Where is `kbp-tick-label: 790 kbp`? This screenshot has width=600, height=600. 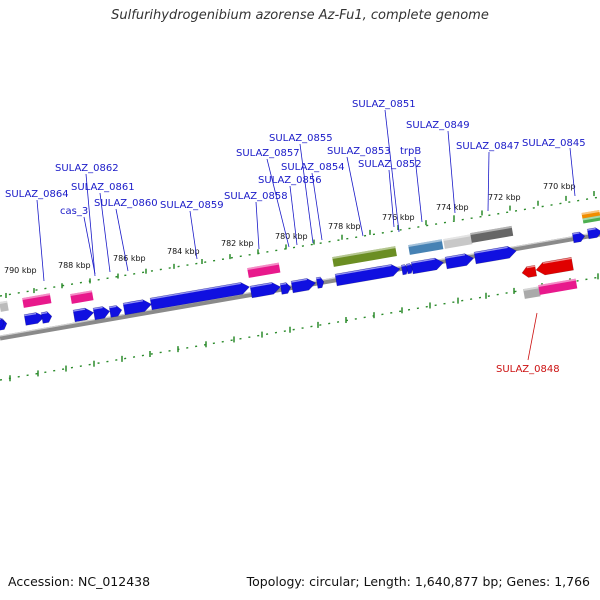
kbp-tick-label: 790 kbp is located at coordinates (20, 270).